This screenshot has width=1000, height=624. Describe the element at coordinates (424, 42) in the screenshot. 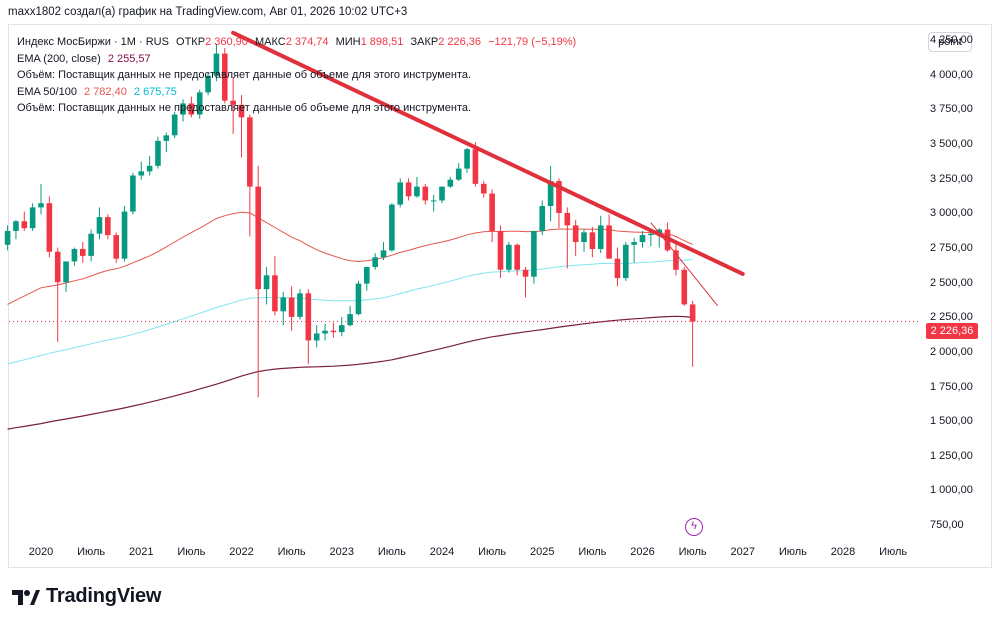

I see `close-label: ЗАКР` at that location.